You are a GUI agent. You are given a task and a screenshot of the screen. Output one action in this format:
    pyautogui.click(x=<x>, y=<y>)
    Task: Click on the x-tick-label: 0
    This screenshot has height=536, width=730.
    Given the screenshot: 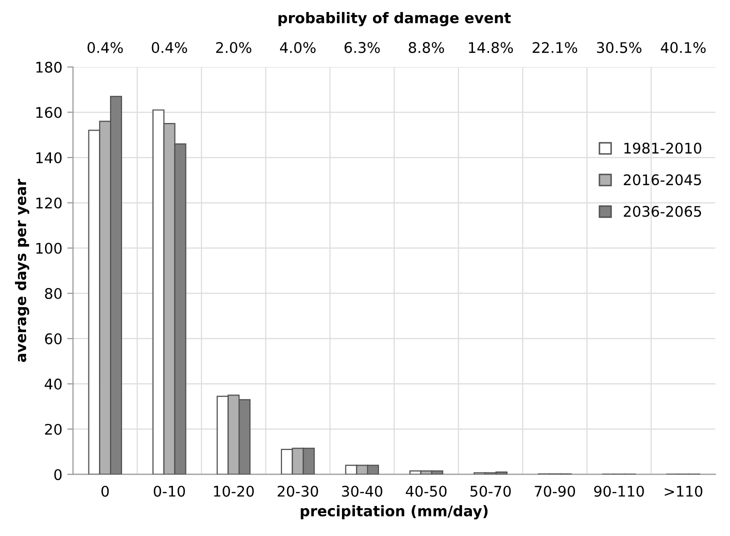 What is the action you would take?
    pyautogui.click(x=105, y=491)
    